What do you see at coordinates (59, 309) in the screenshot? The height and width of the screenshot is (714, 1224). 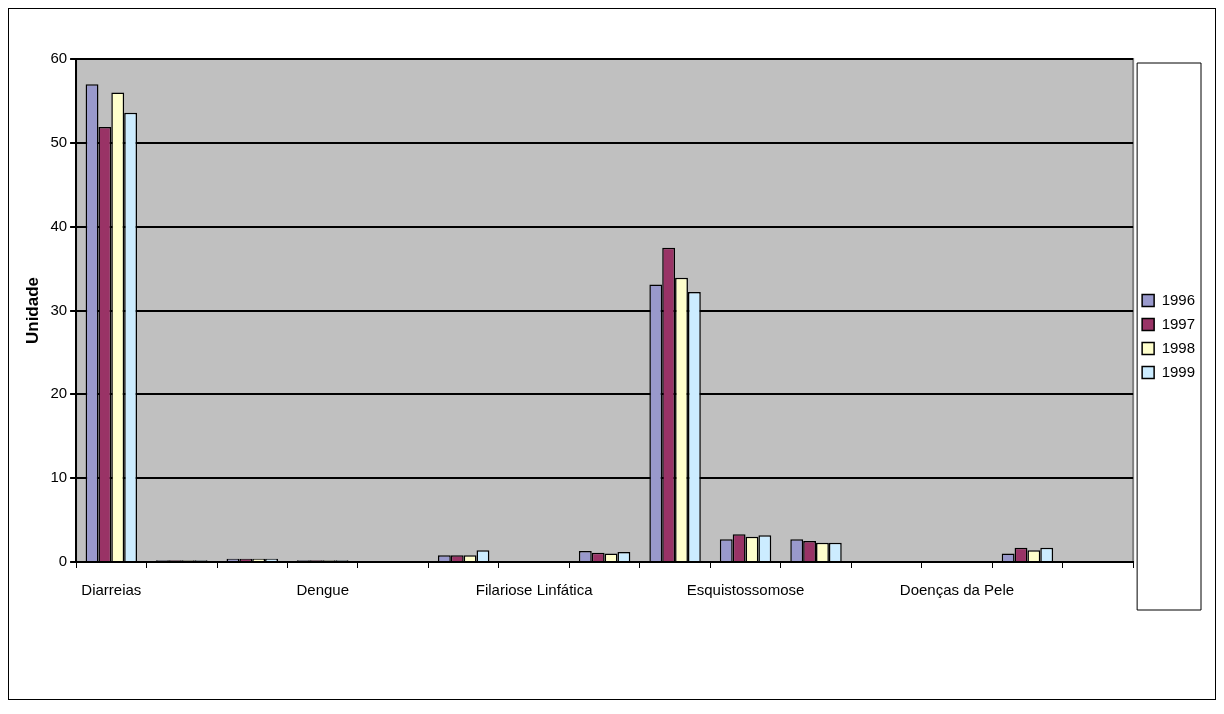 I see `y-tick-label: 30` at bounding box center [59, 309].